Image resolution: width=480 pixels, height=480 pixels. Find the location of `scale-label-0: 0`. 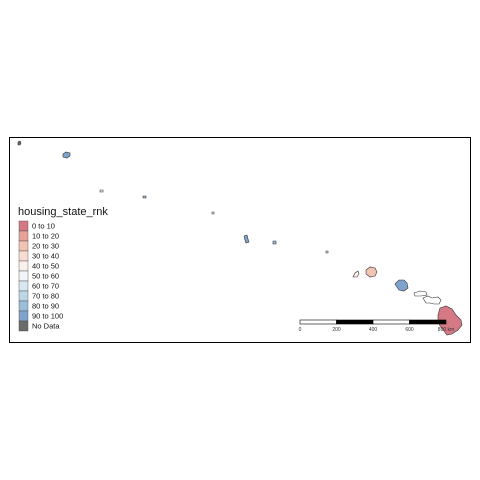

scale-label-0: 0 is located at coordinates (300, 330).